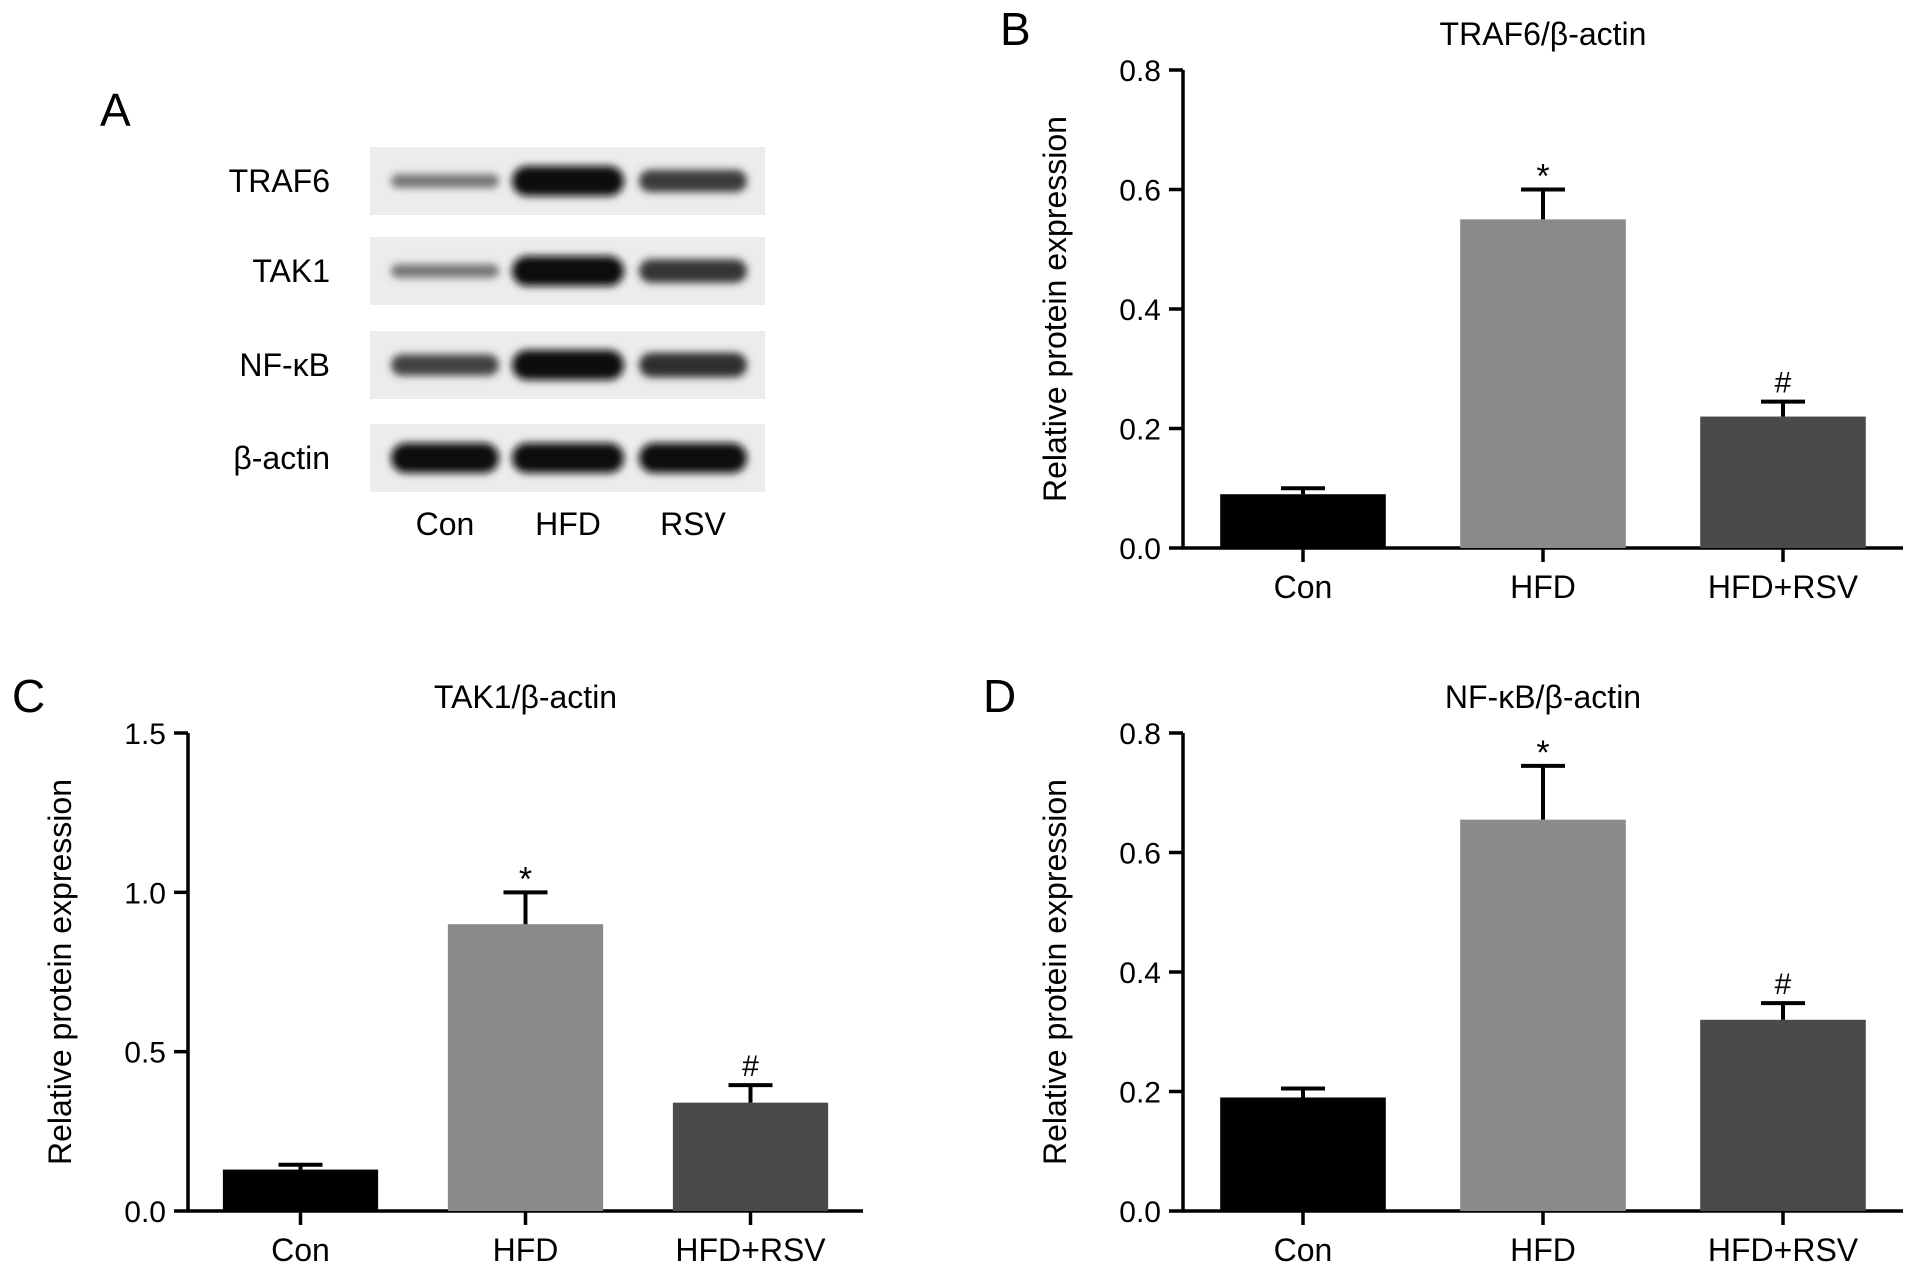  Describe the element at coordinates (432, 313) in the screenshot. I see `western-blot-panel: A TRAF6 TAK1 NF-κB β-actin Con HFD RSV` at that location.